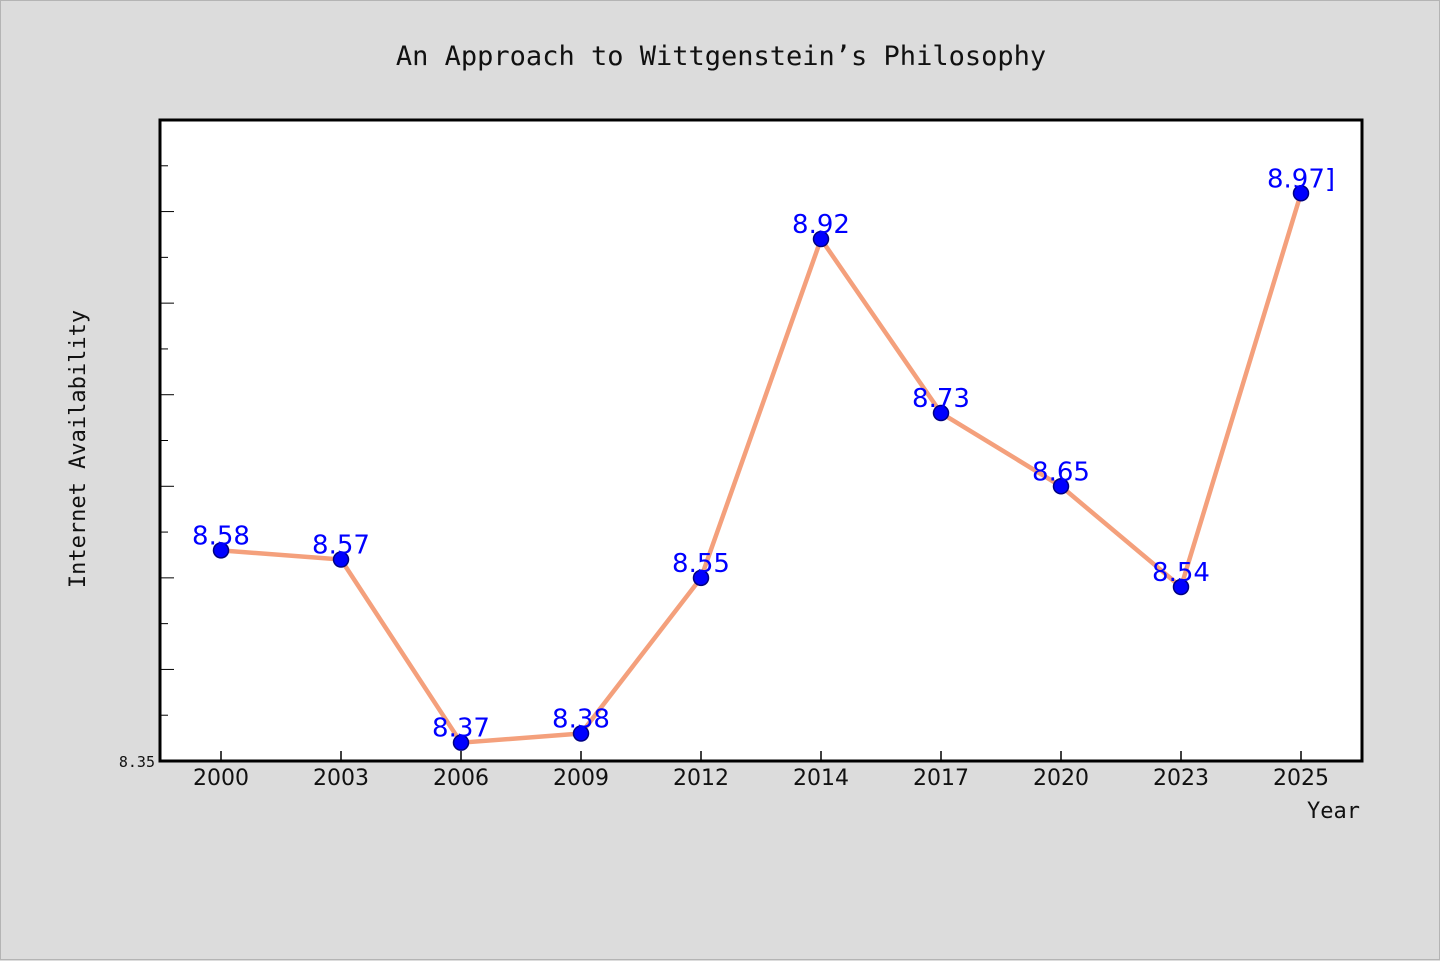  I want to click on x-tick-label: 2003, so click(341, 778).